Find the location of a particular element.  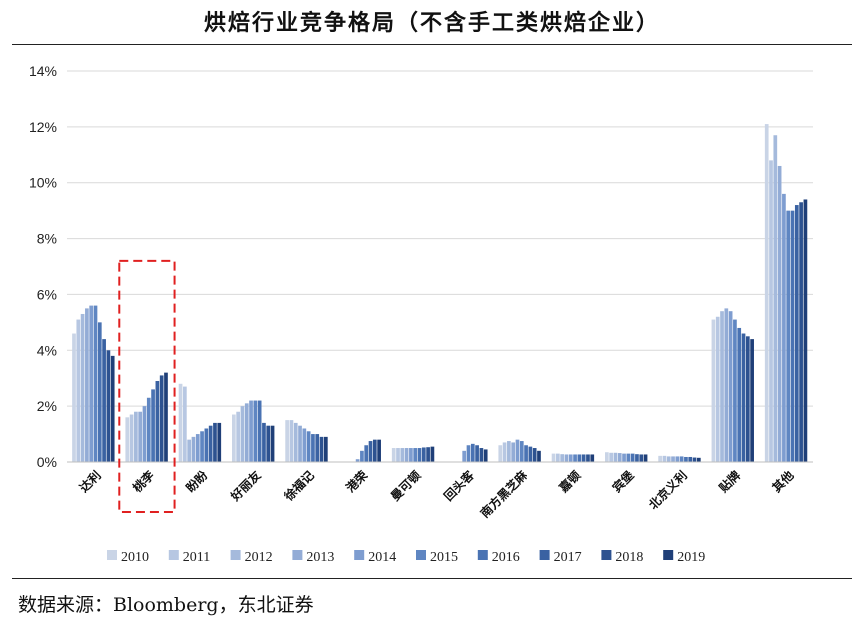

category-label: 港荣 is located at coordinates (357, 481).